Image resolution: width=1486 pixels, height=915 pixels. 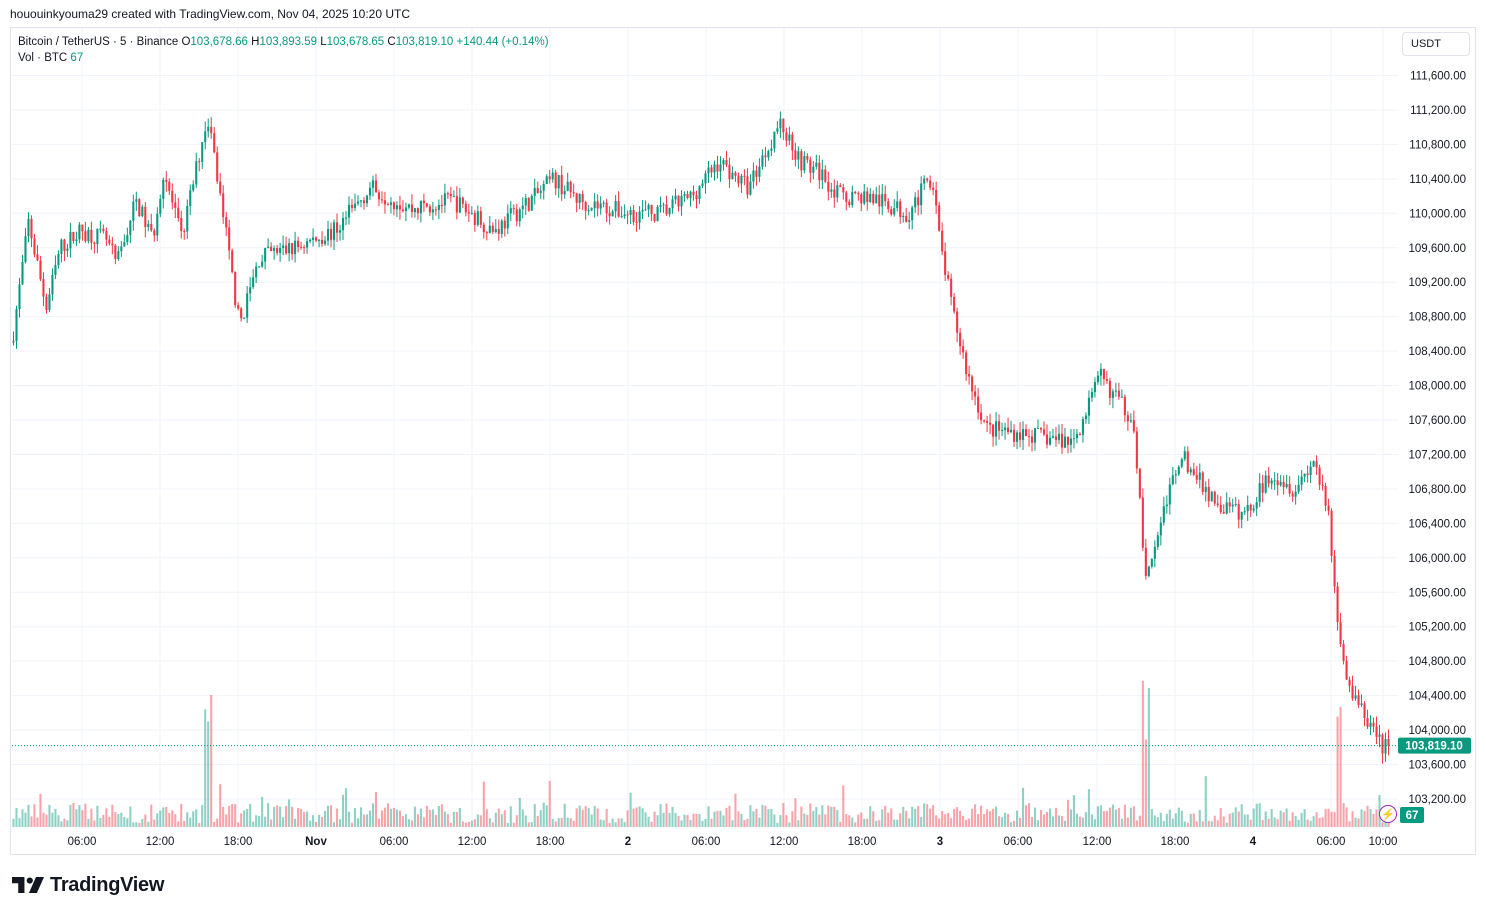 I want to click on lightning-icon: ⚡, so click(x=1388, y=814).